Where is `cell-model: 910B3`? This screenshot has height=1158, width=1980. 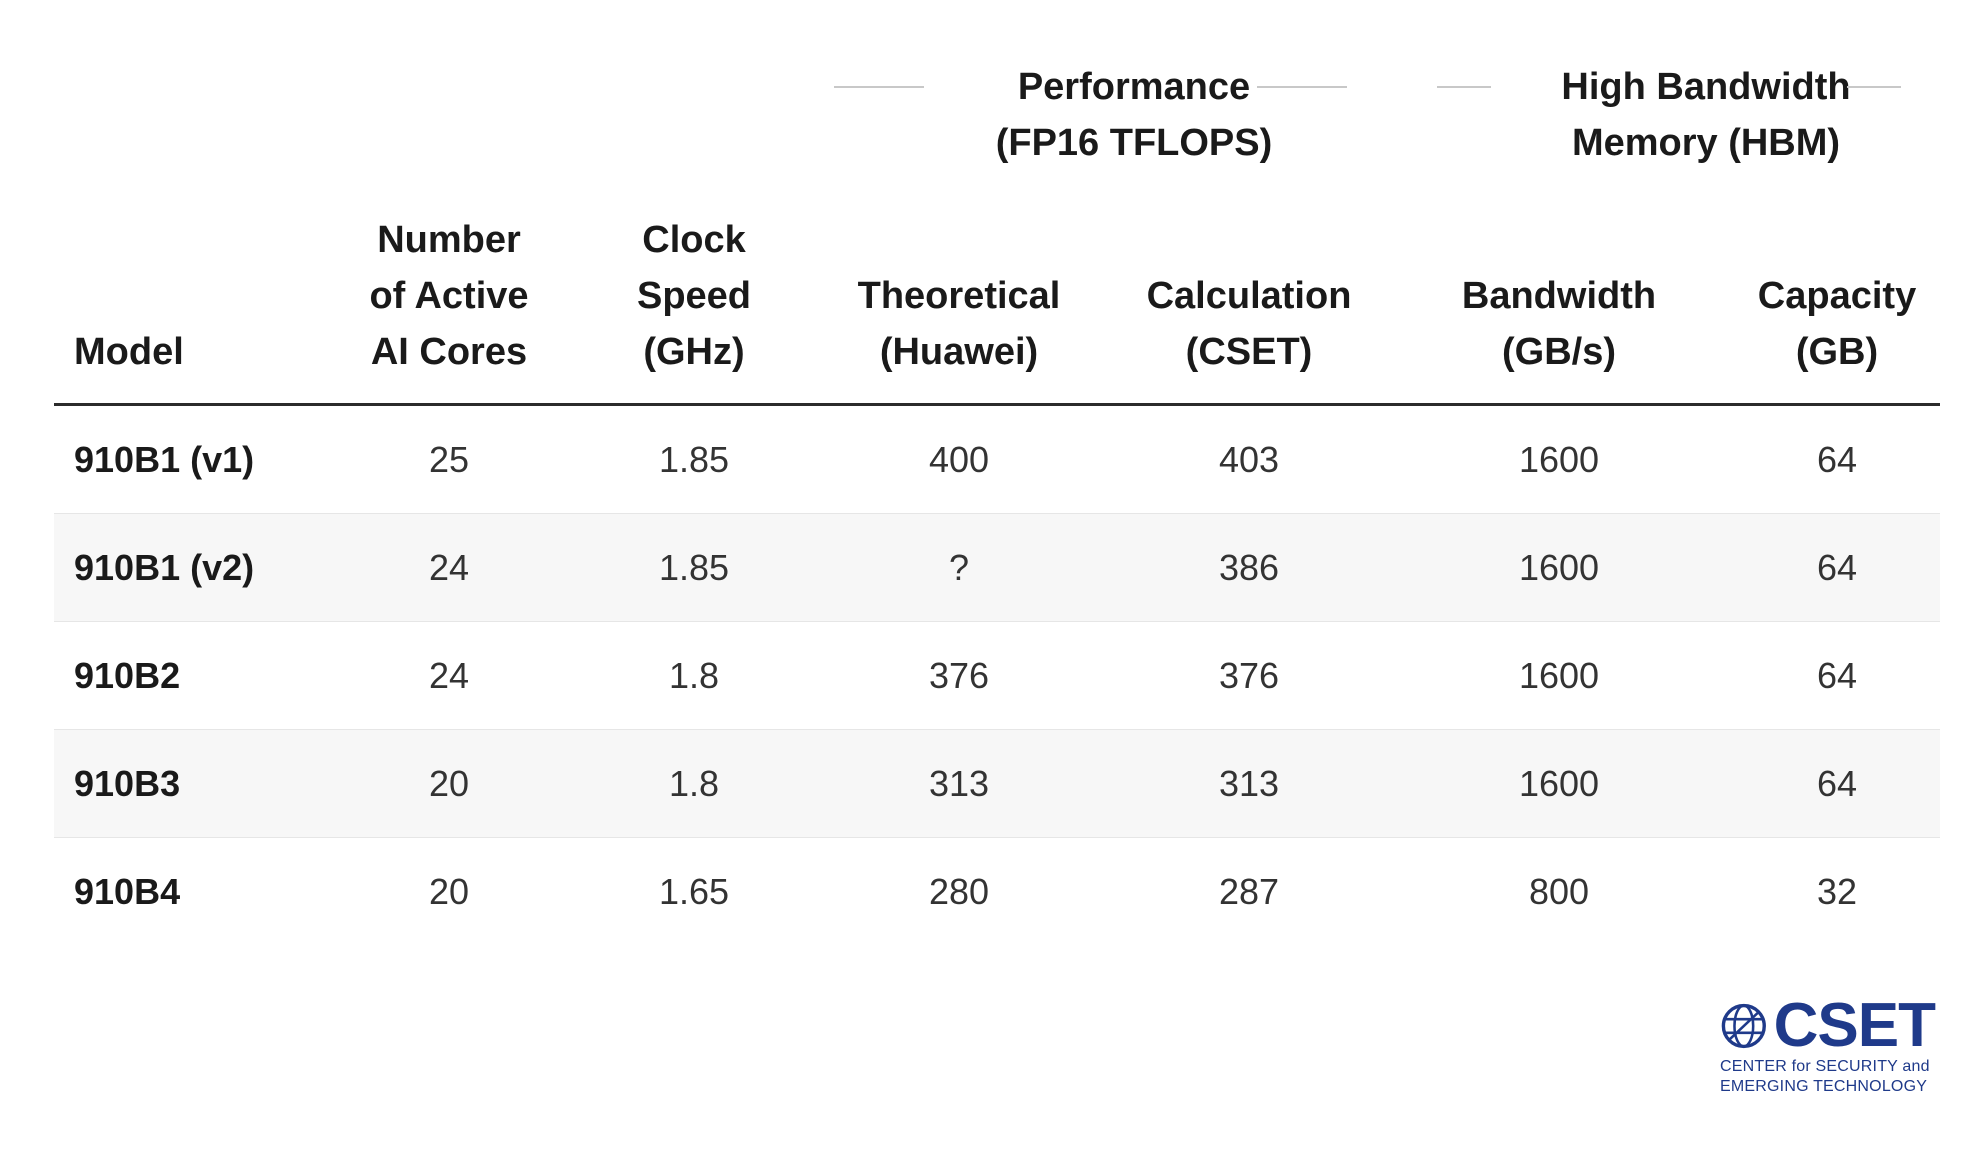 cell-model: 910B3 is located at coordinates (127, 783).